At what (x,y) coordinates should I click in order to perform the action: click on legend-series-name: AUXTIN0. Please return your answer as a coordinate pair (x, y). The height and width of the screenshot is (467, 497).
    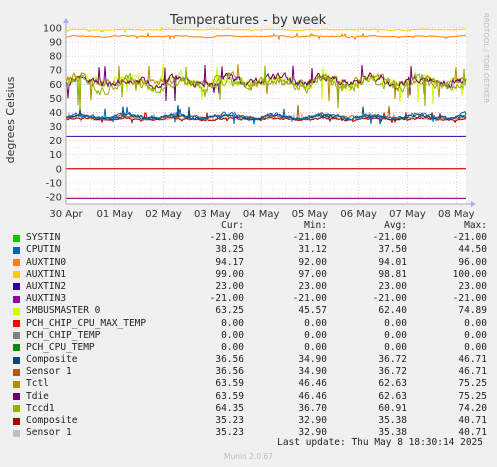
    Looking at the image, I should click on (46, 262).